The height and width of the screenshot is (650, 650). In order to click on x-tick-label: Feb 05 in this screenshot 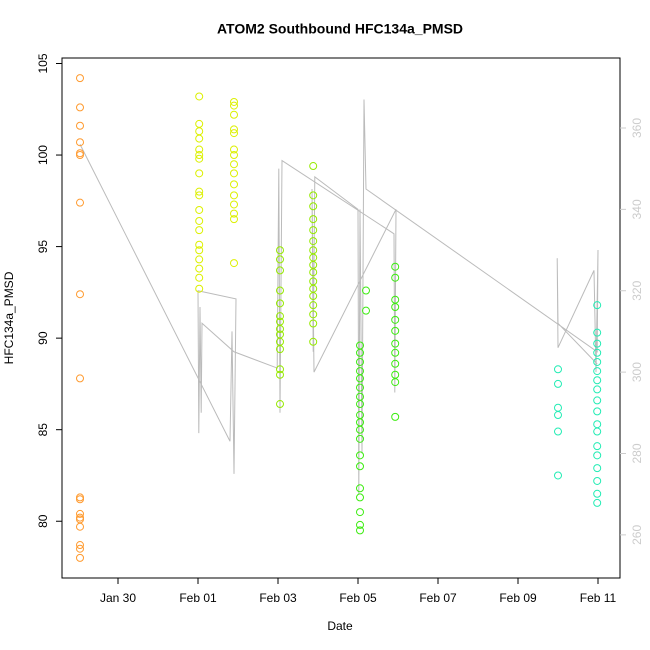, I will do `click(358, 598)`.